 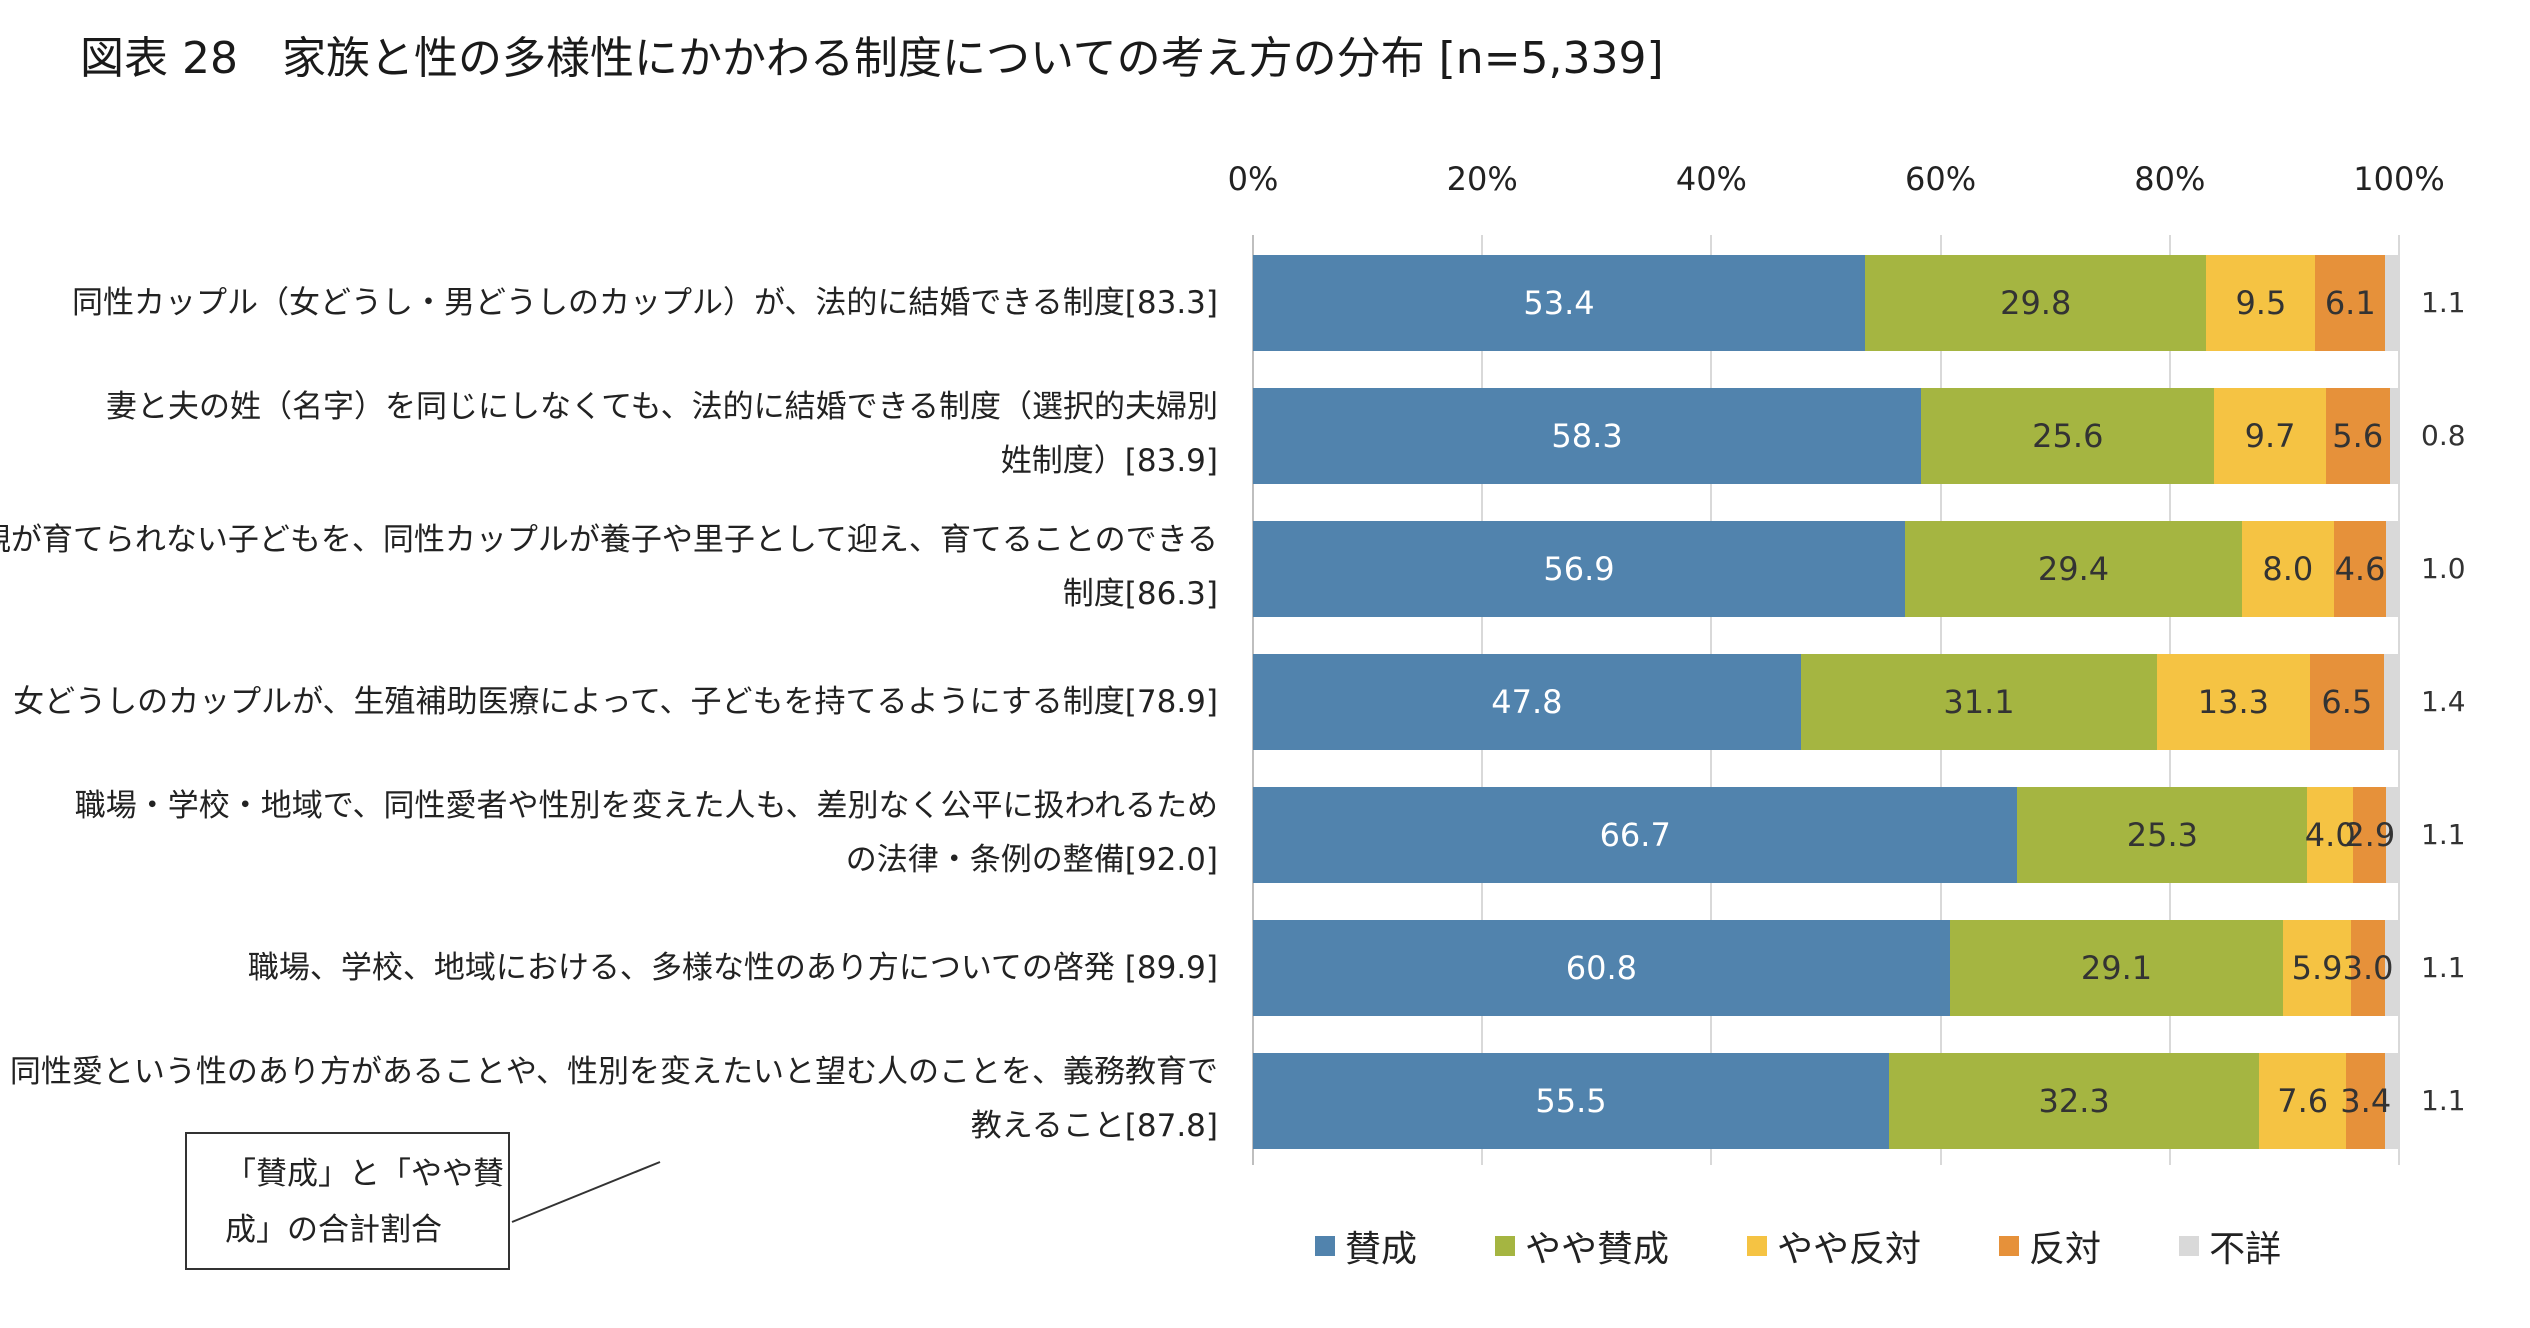 I want to click on x-tick-label: 100%, so click(x=2399, y=179).